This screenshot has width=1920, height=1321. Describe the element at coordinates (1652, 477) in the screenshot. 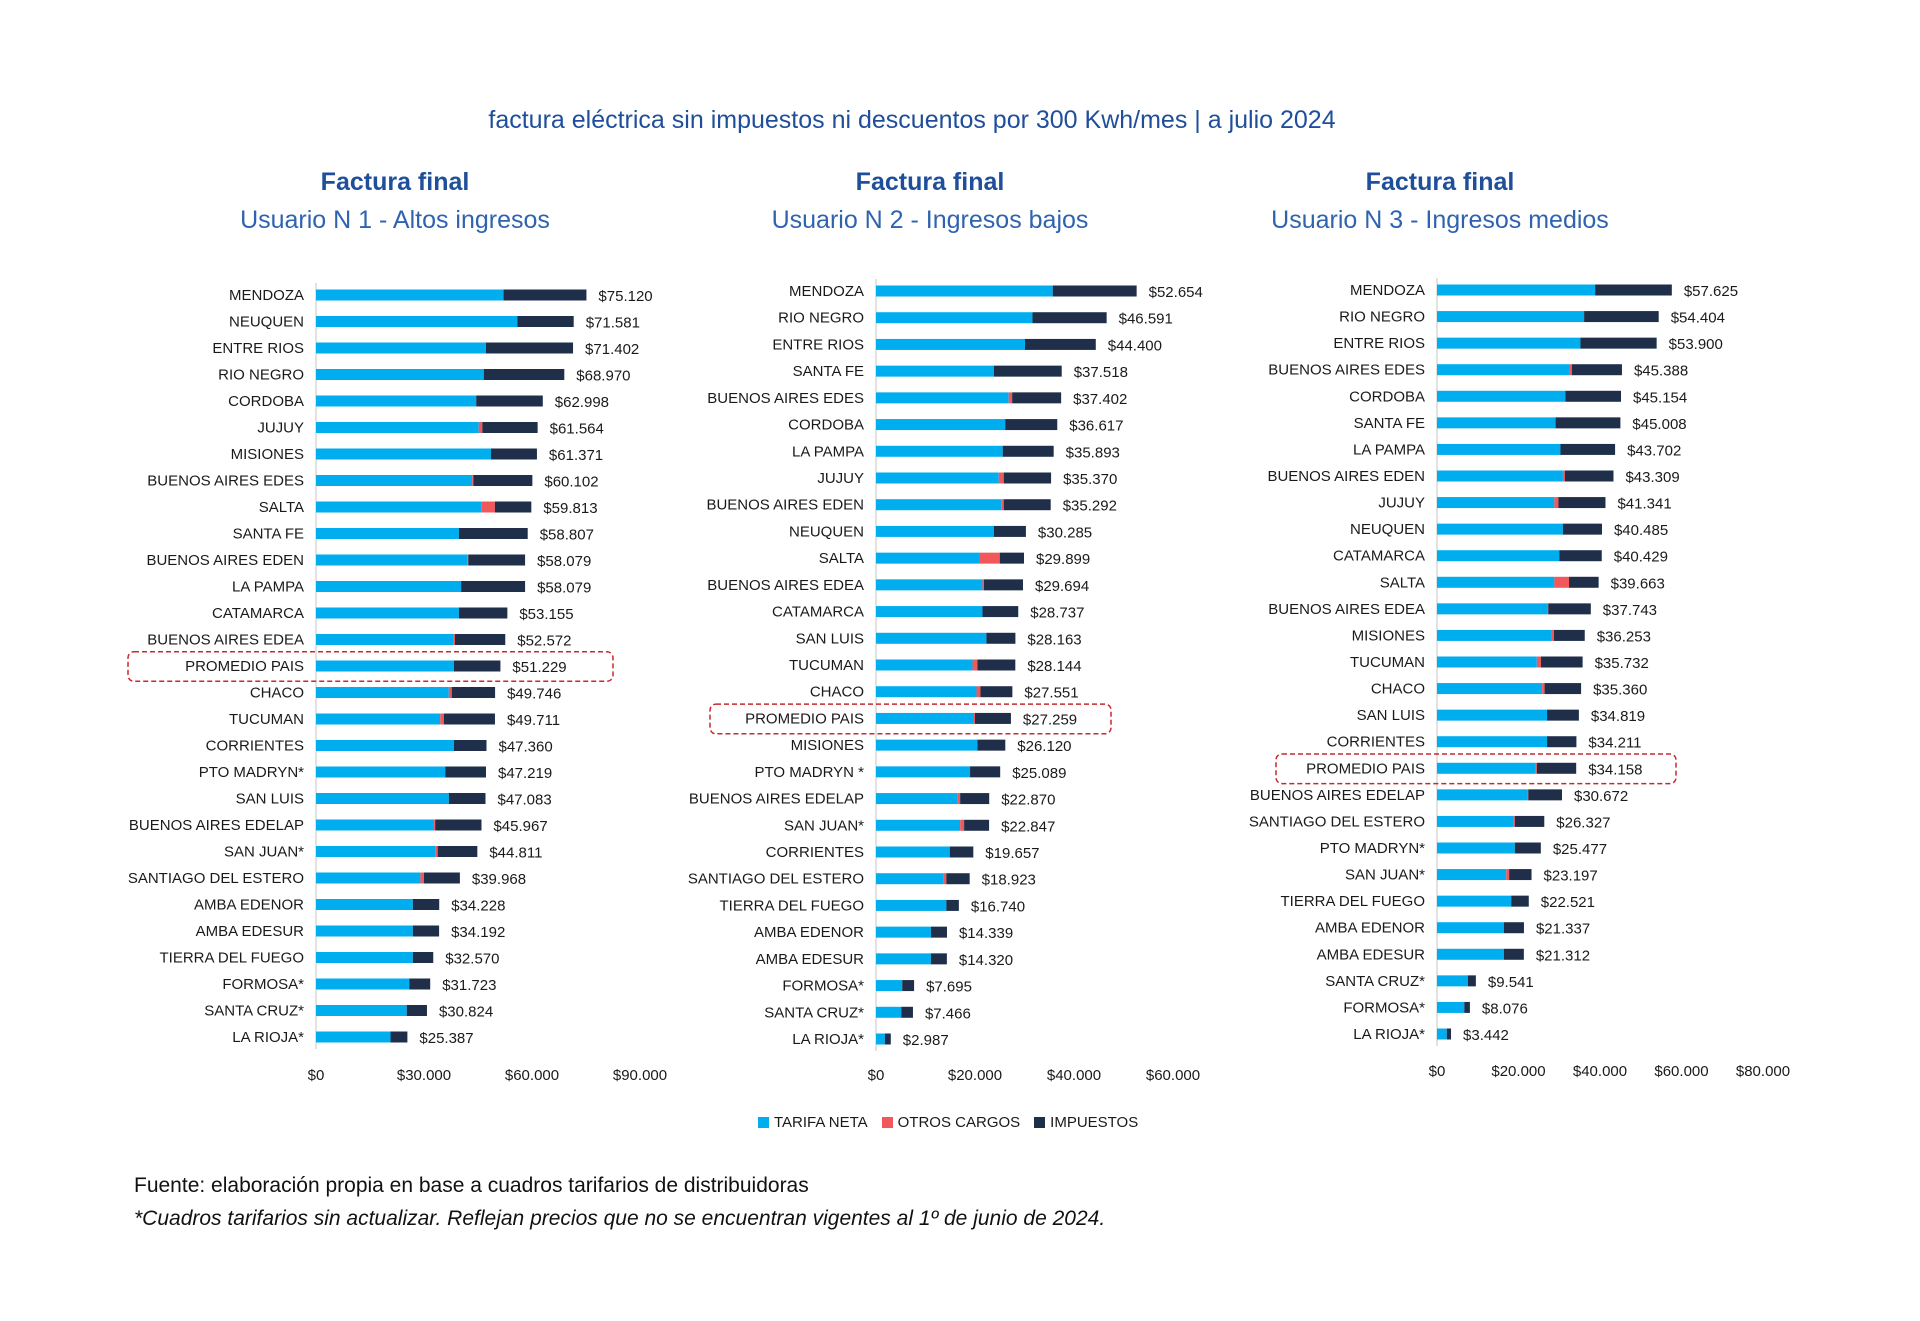

I see `value-label: $43.309` at that location.